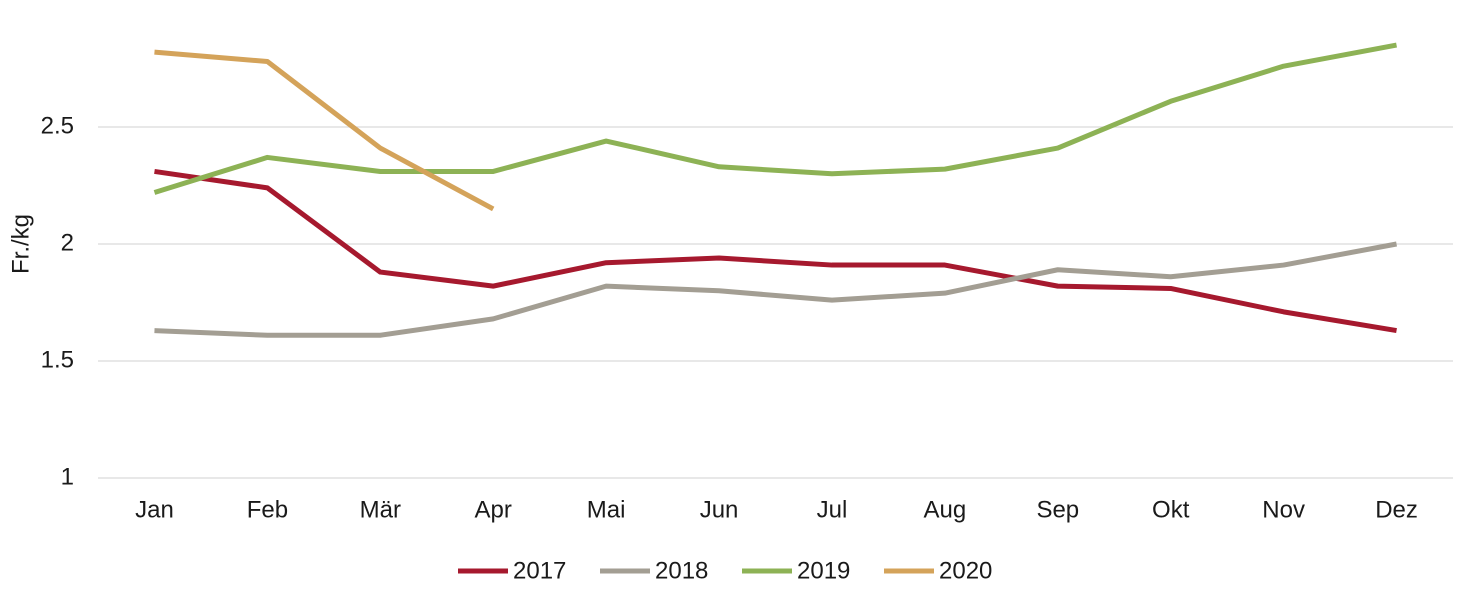 The width and height of the screenshot is (1472, 596). Describe the element at coordinates (606, 509) in the screenshot. I see `x-tick-label: Mai` at that location.